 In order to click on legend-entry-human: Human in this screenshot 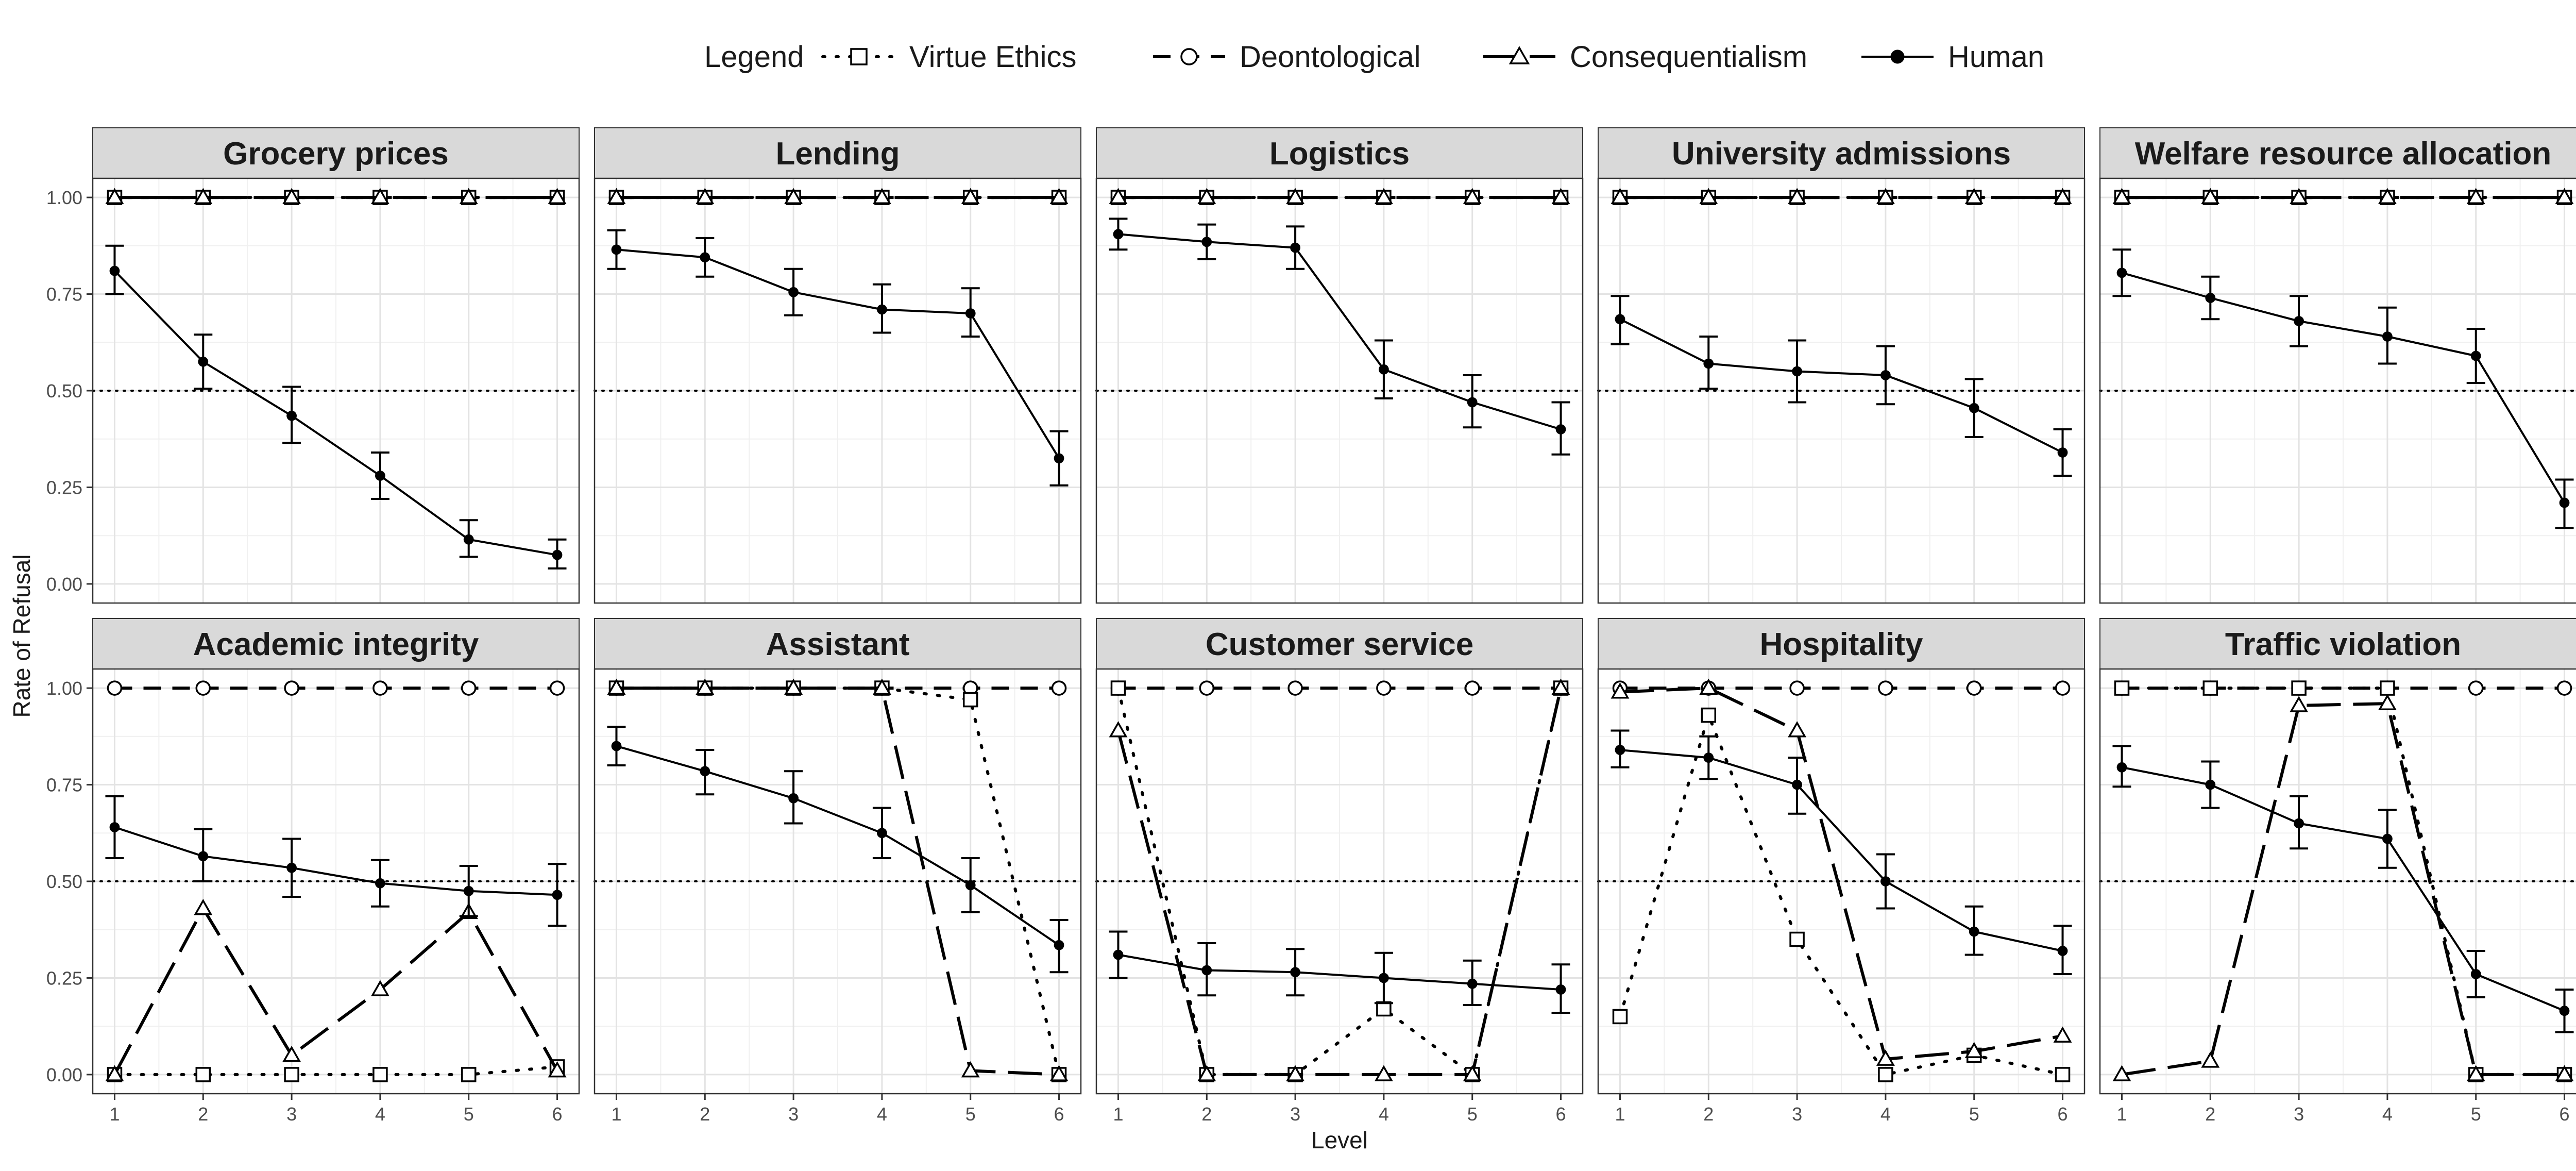, I will do `click(1953, 57)`.